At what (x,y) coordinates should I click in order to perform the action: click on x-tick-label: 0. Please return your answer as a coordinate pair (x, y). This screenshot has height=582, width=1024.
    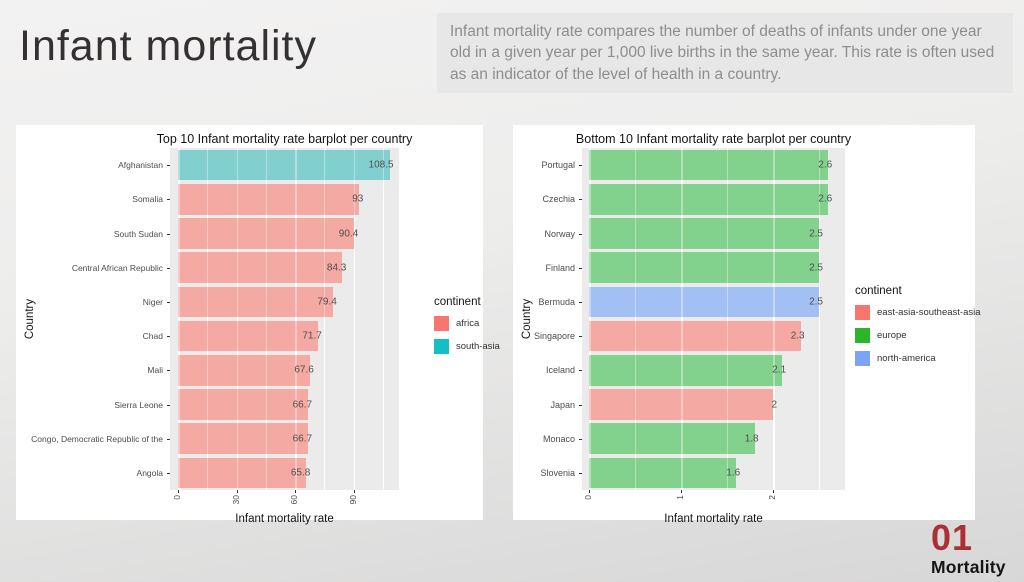
    Looking at the image, I should click on (177, 497).